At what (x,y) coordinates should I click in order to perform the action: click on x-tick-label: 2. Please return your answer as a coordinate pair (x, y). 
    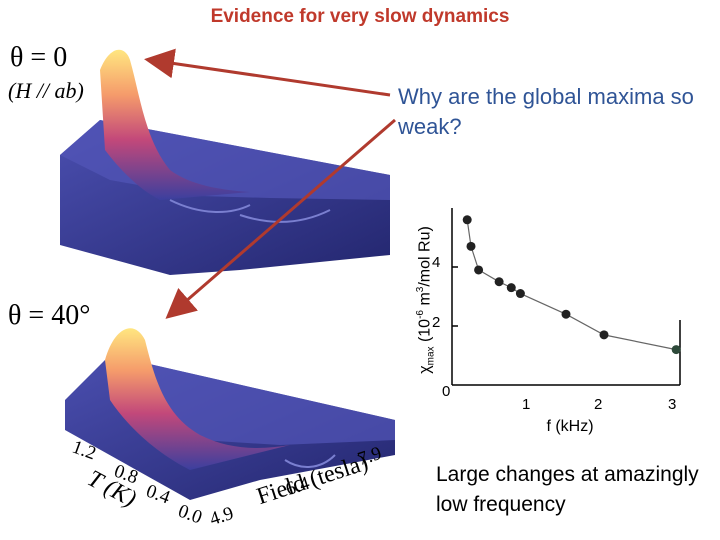
    Looking at the image, I should click on (598, 404).